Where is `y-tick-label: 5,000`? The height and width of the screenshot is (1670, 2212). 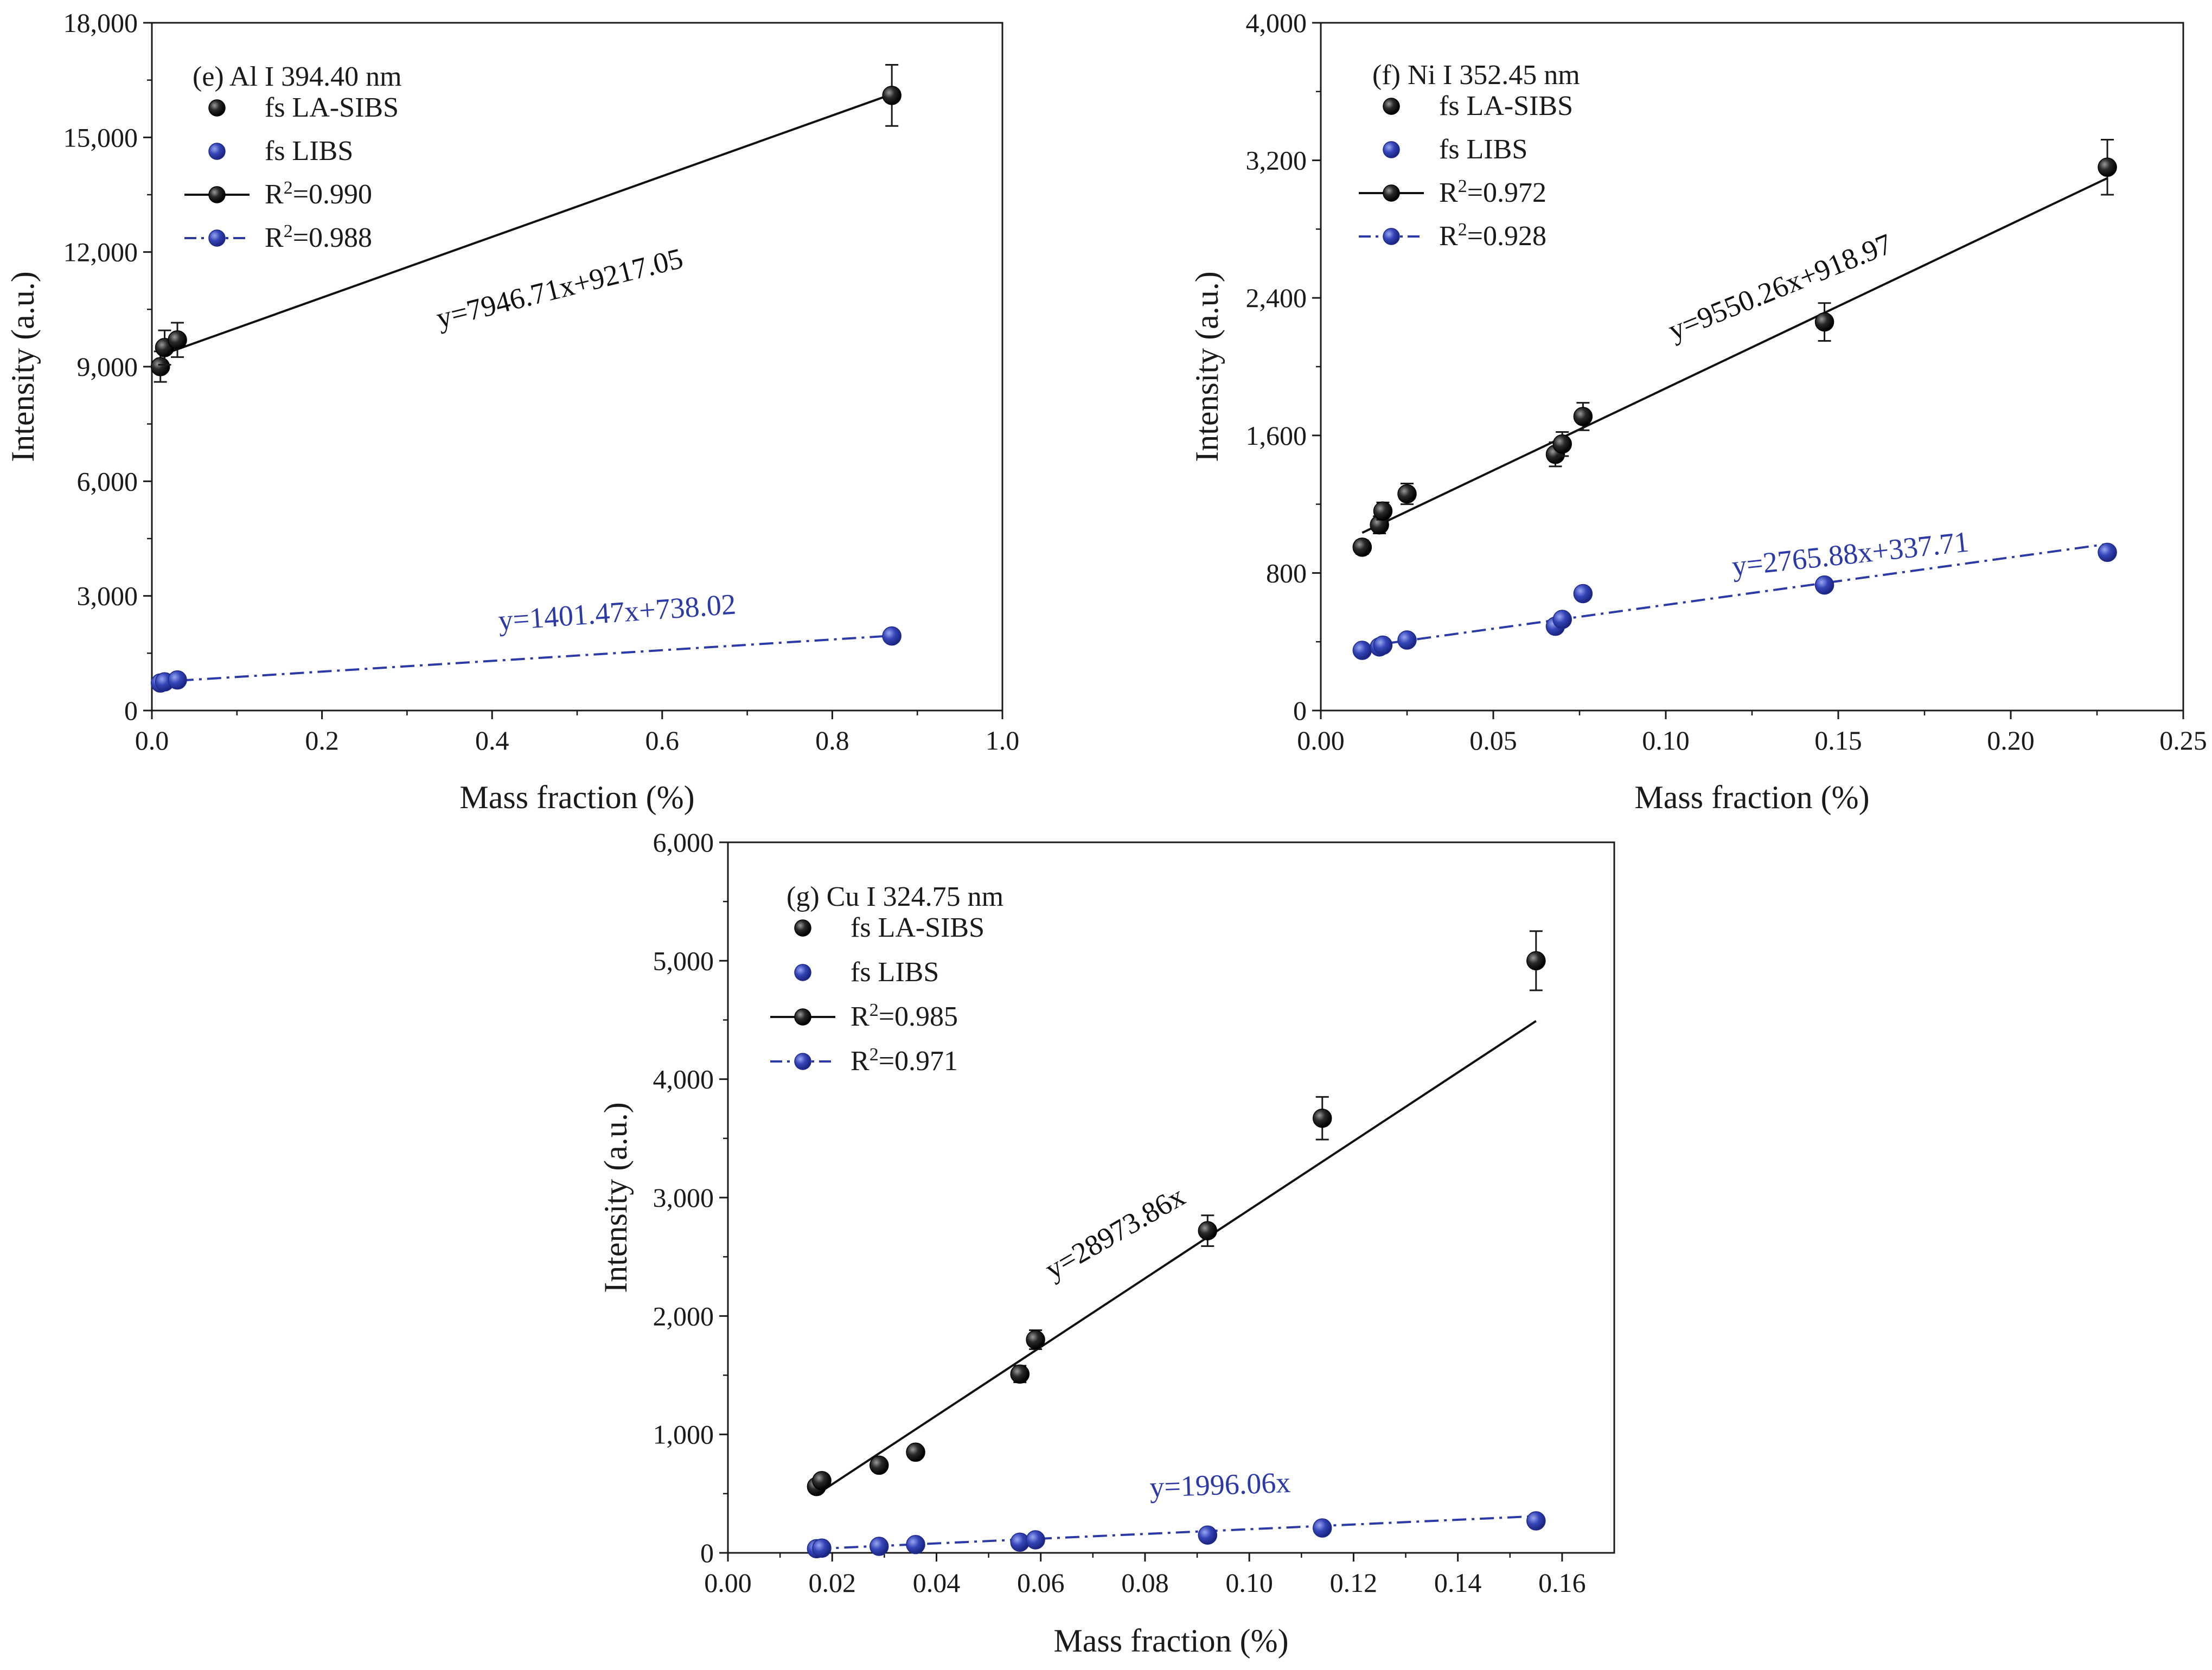
y-tick-label: 5,000 is located at coordinates (683, 960).